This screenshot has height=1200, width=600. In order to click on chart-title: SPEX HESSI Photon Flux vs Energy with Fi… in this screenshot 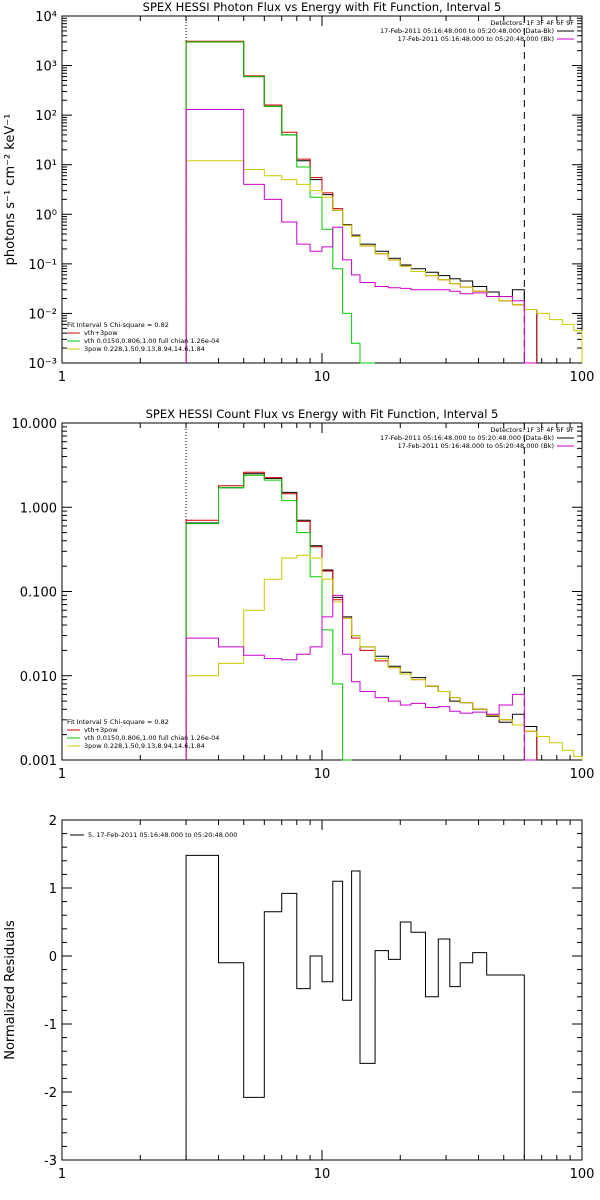, I will do `click(322, 7)`.